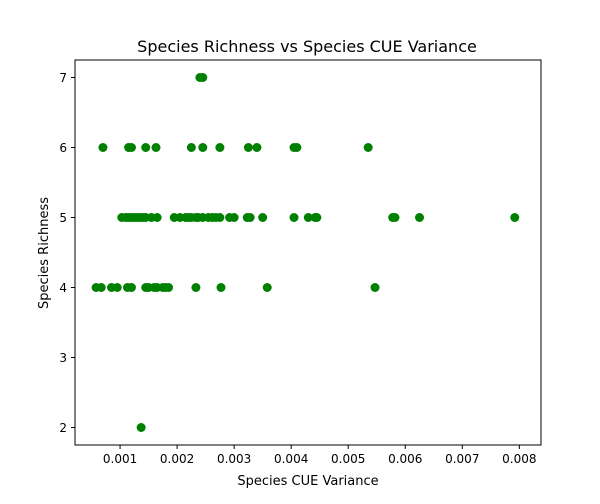 The image size is (600, 504). I want to click on y-tick-label: 6, so click(63, 148).